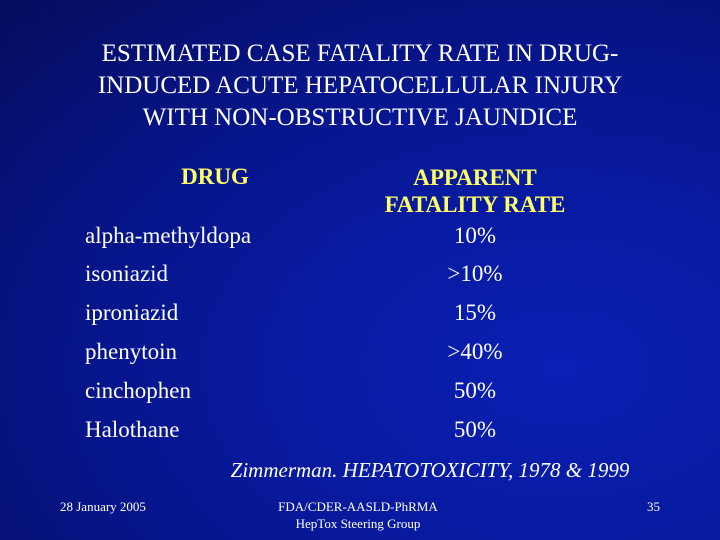 The image size is (720, 540). What do you see at coordinates (127, 273) in the screenshot?
I see `drug-name: isoniazid` at bounding box center [127, 273].